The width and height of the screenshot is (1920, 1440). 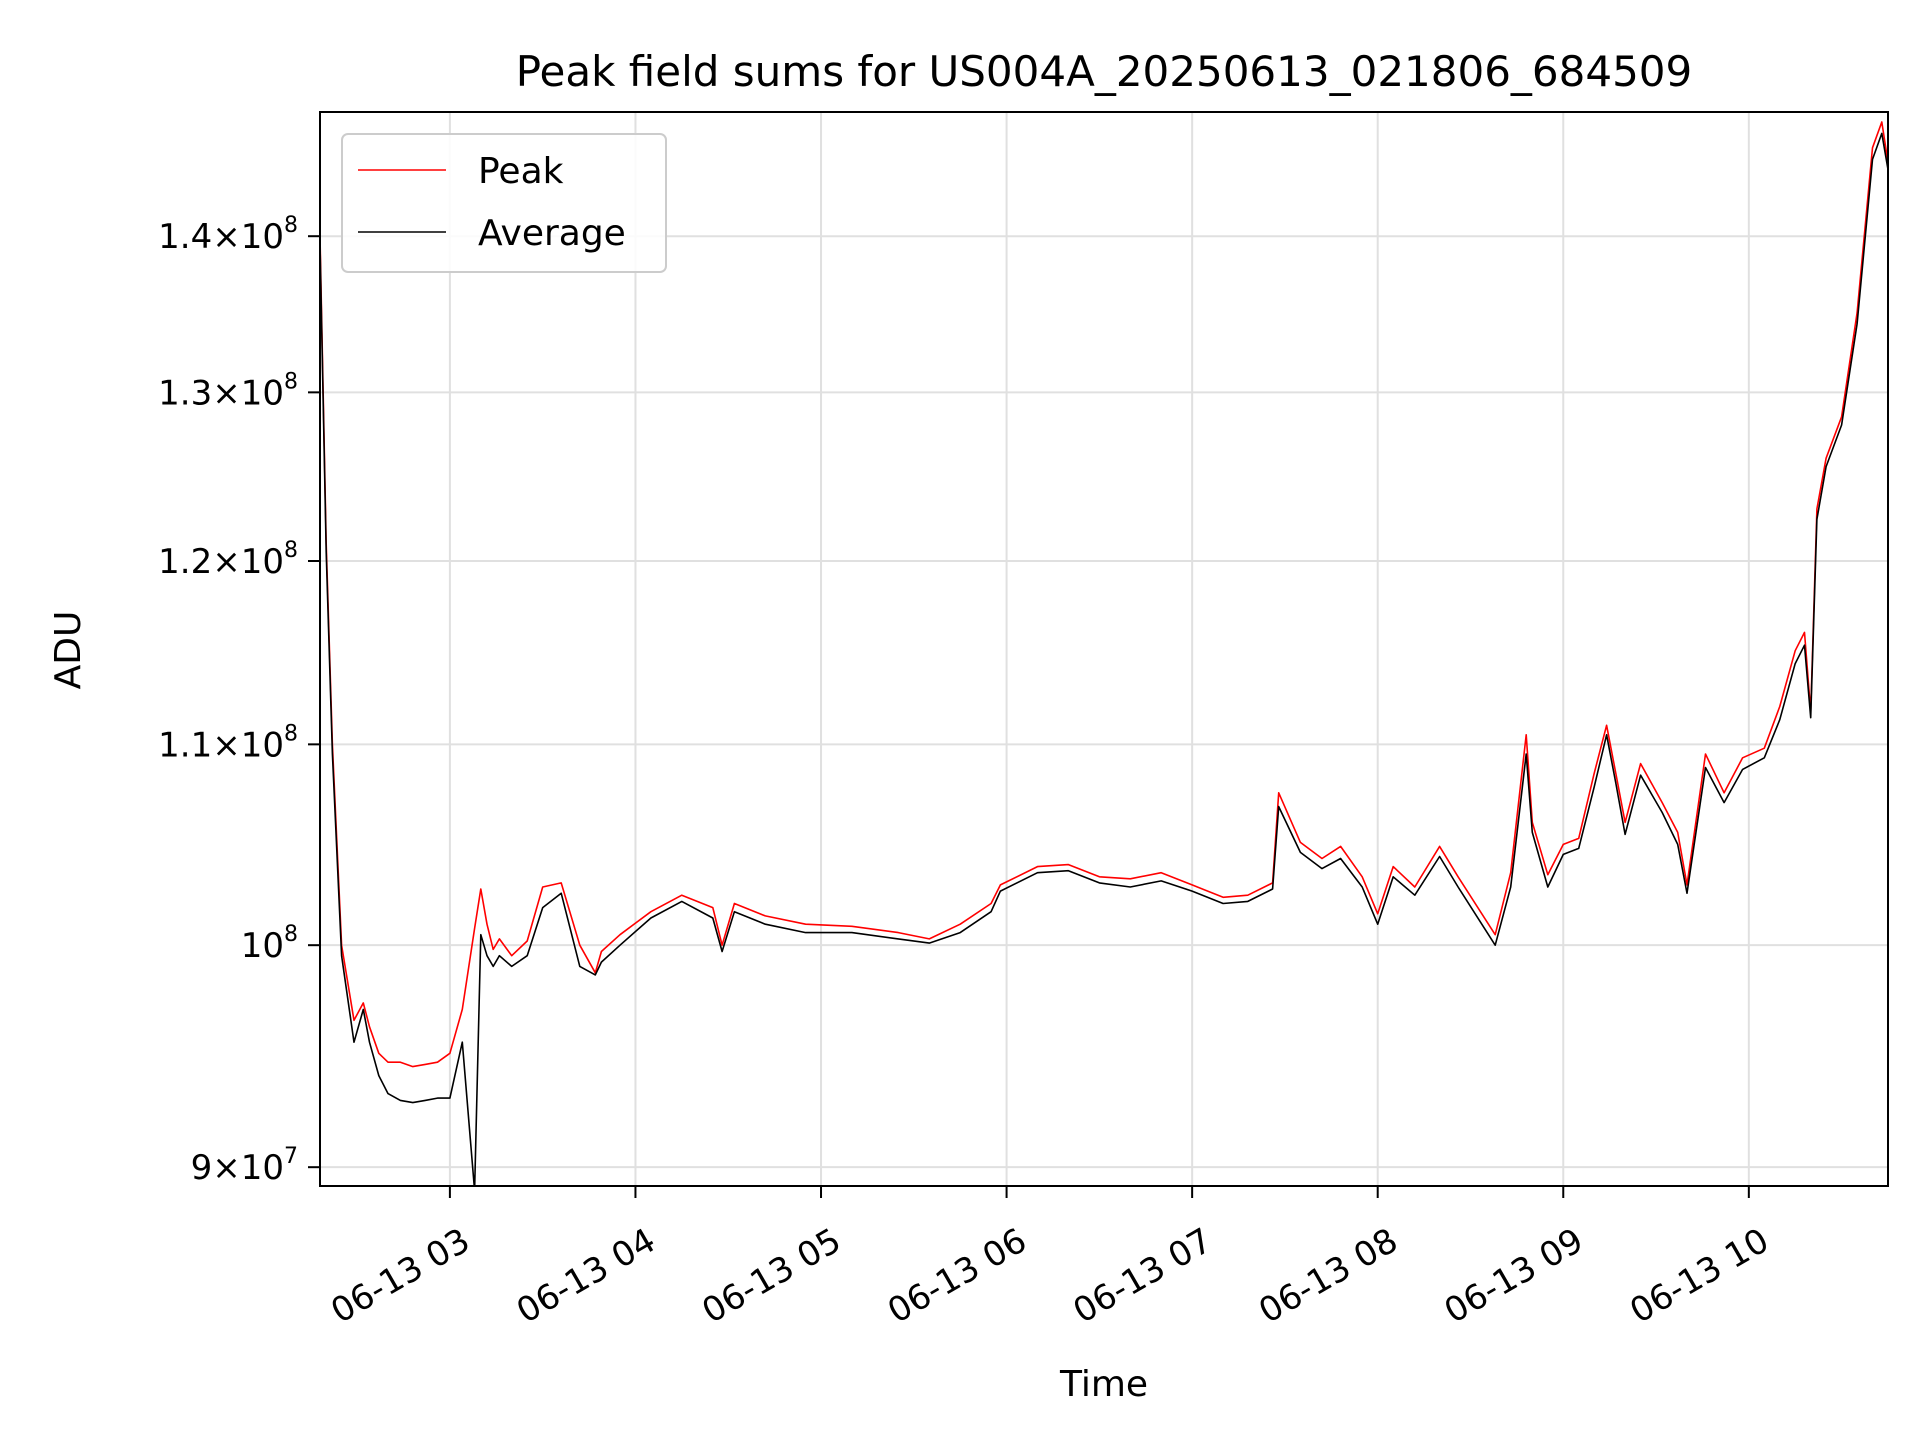 What do you see at coordinates (552, 233) in the screenshot?
I see `legend-label-average: Average` at bounding box center [552, 233].